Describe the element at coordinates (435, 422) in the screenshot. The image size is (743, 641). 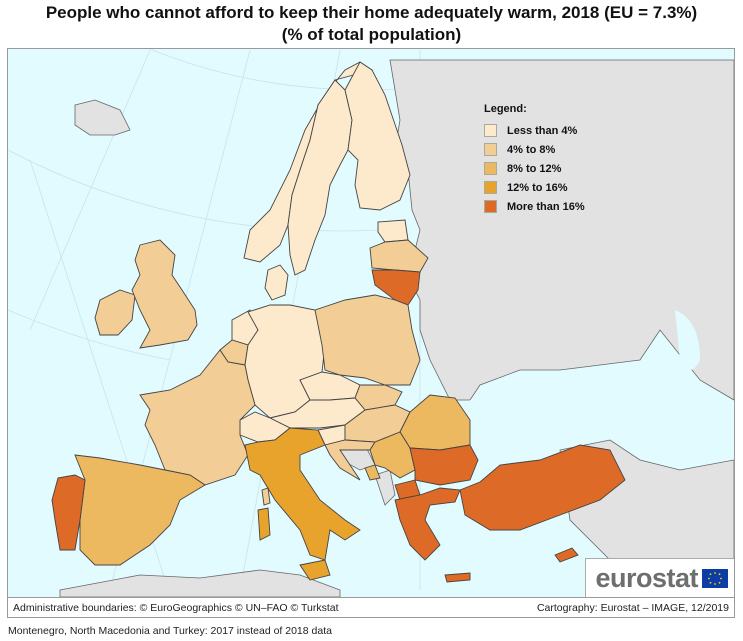
I see `romania` at that location.